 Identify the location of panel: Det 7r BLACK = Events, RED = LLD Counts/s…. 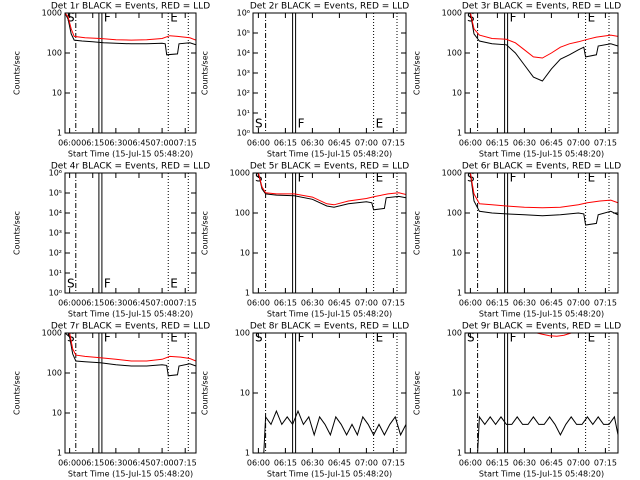
(112, 400).